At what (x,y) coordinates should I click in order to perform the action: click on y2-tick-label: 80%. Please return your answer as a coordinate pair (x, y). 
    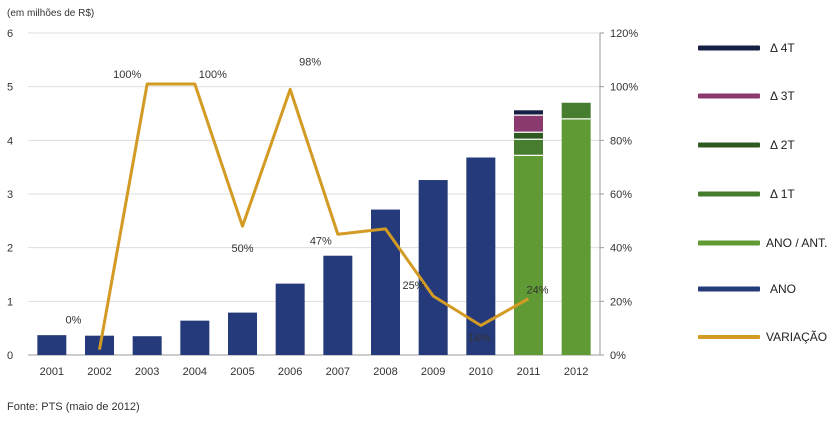
    Looking at the image, I should click on (621, 141).